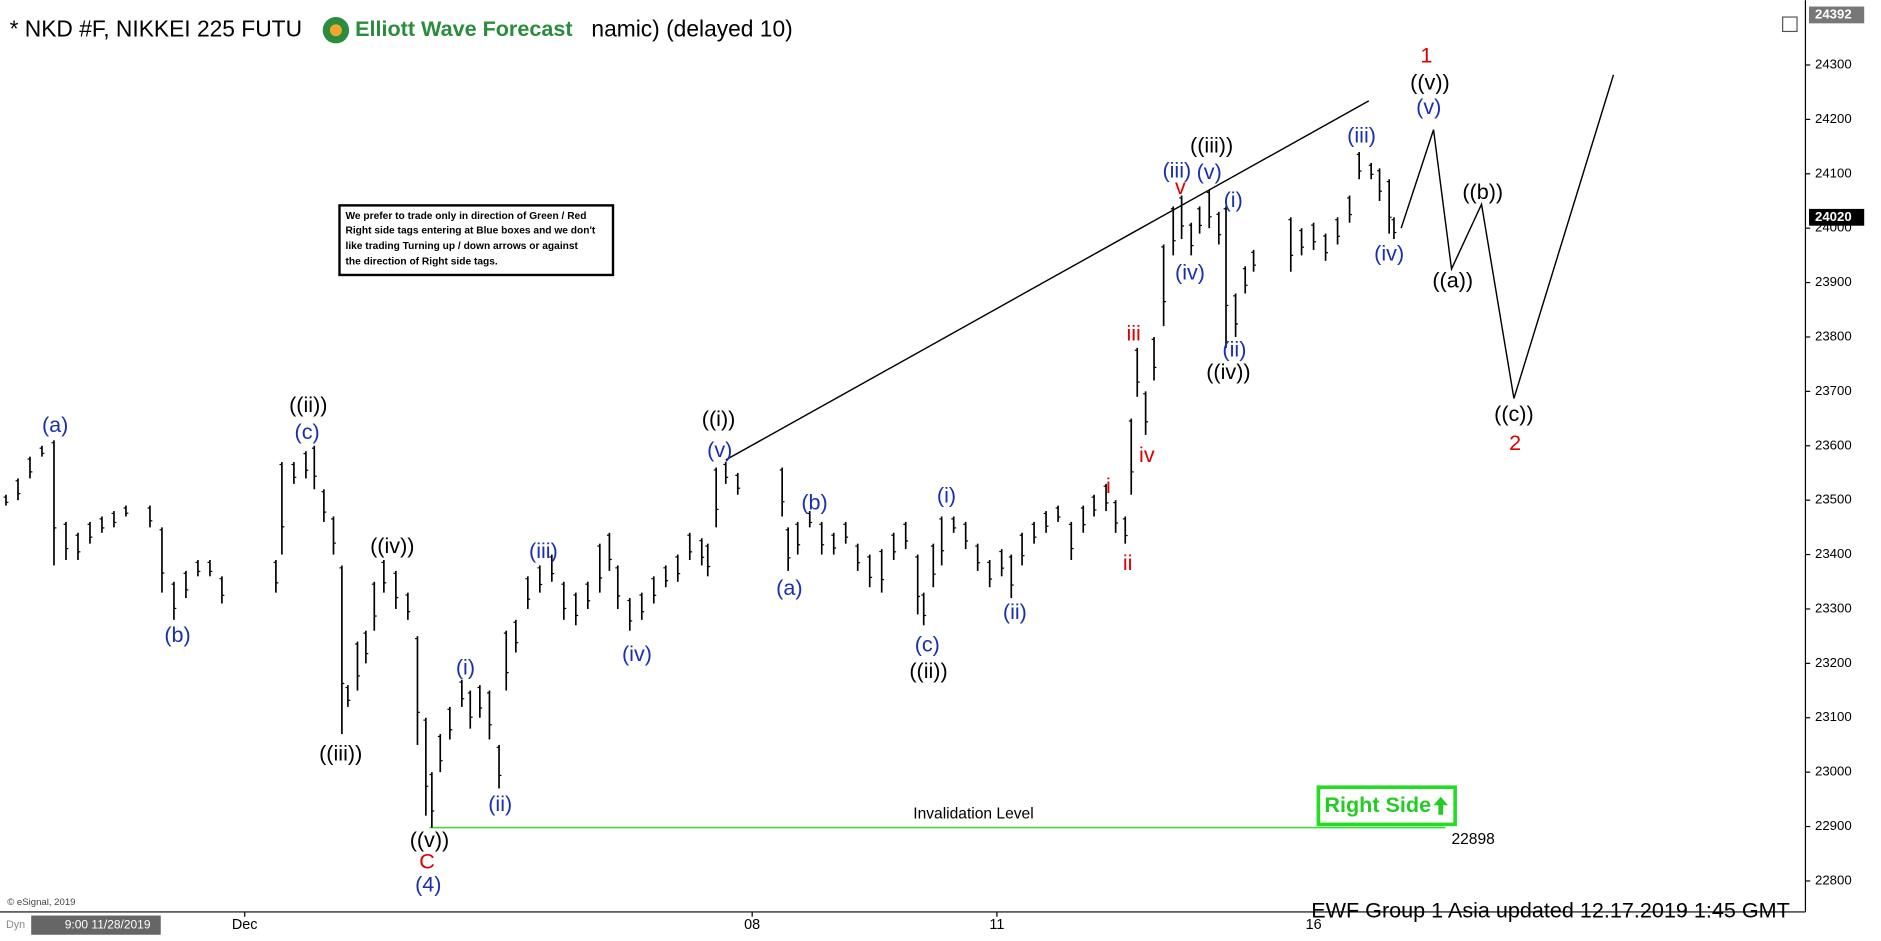 The image size is (1881, 941). What do you see at coordinates (996, 925) in the screenshot?
I see `x-tick-label: 11` at bounding box center [996, 925].